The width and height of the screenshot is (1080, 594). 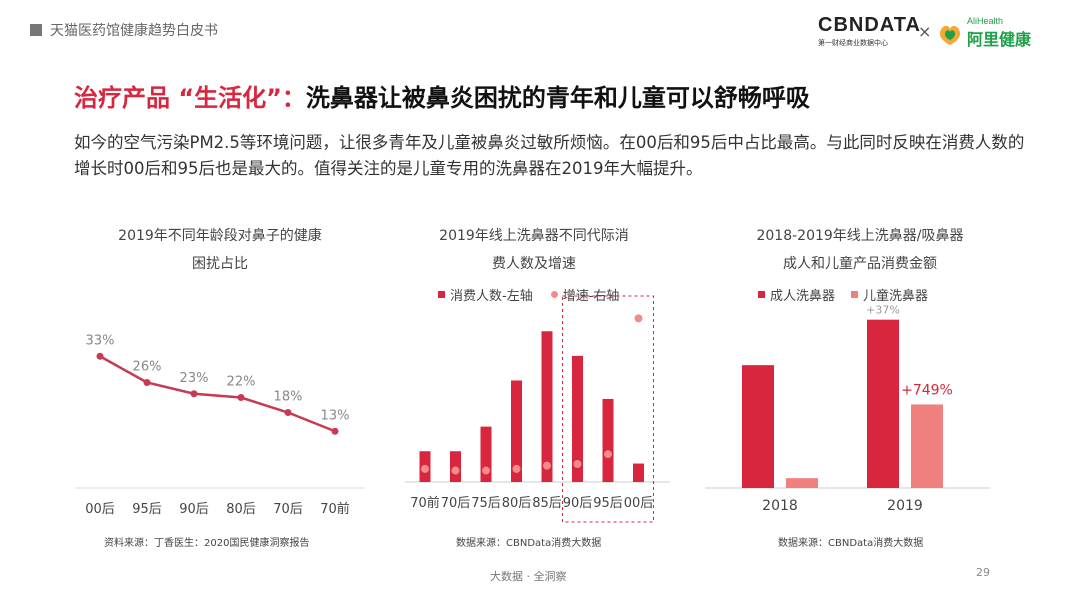 I want to click on chart1-x-tick-label: 70前, so click(x=335, y=509).